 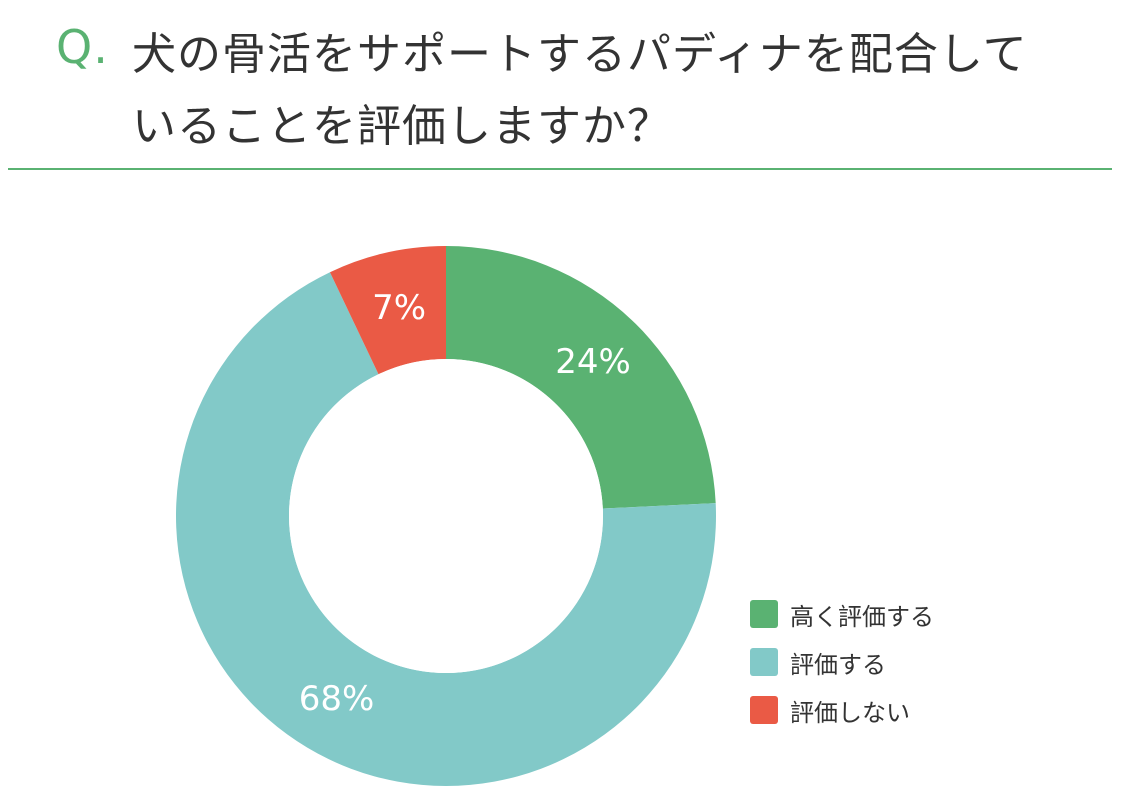 What do you see at coordinates (580, 54) in the screenshot?
I see `question-line-1: 犬の骨活をサポートするパディナを配合して` at bounding box center [580, 54].